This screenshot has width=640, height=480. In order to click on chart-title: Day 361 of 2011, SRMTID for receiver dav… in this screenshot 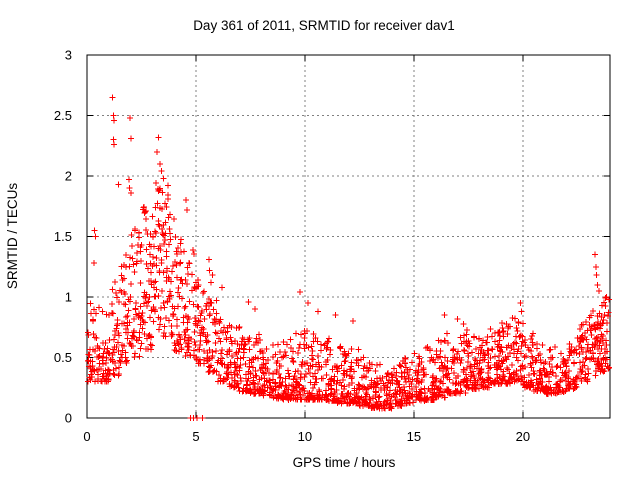, I will do `click(324, 25)`.